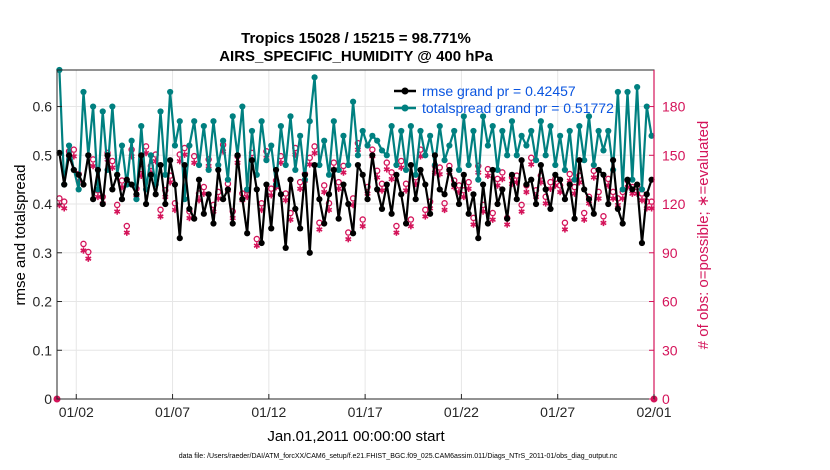 The height and width of the screenshot is (470, 830). What do you see at coordinates (43, 204) in the screenshot?
I see `y-tick-label: 0.4` at bounding box center [43, 204].